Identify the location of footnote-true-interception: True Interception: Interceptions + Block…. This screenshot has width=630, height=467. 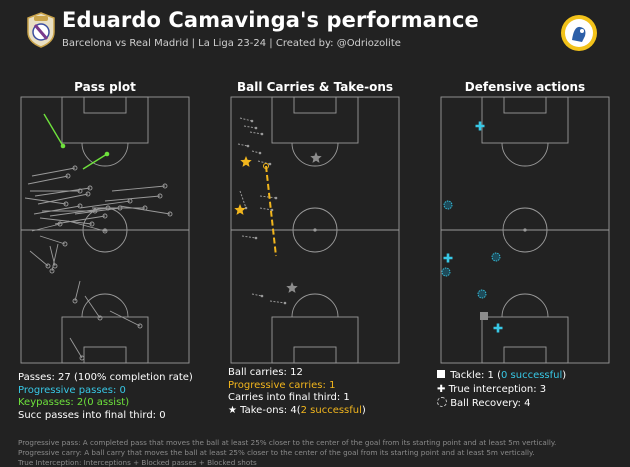
(137, 462).